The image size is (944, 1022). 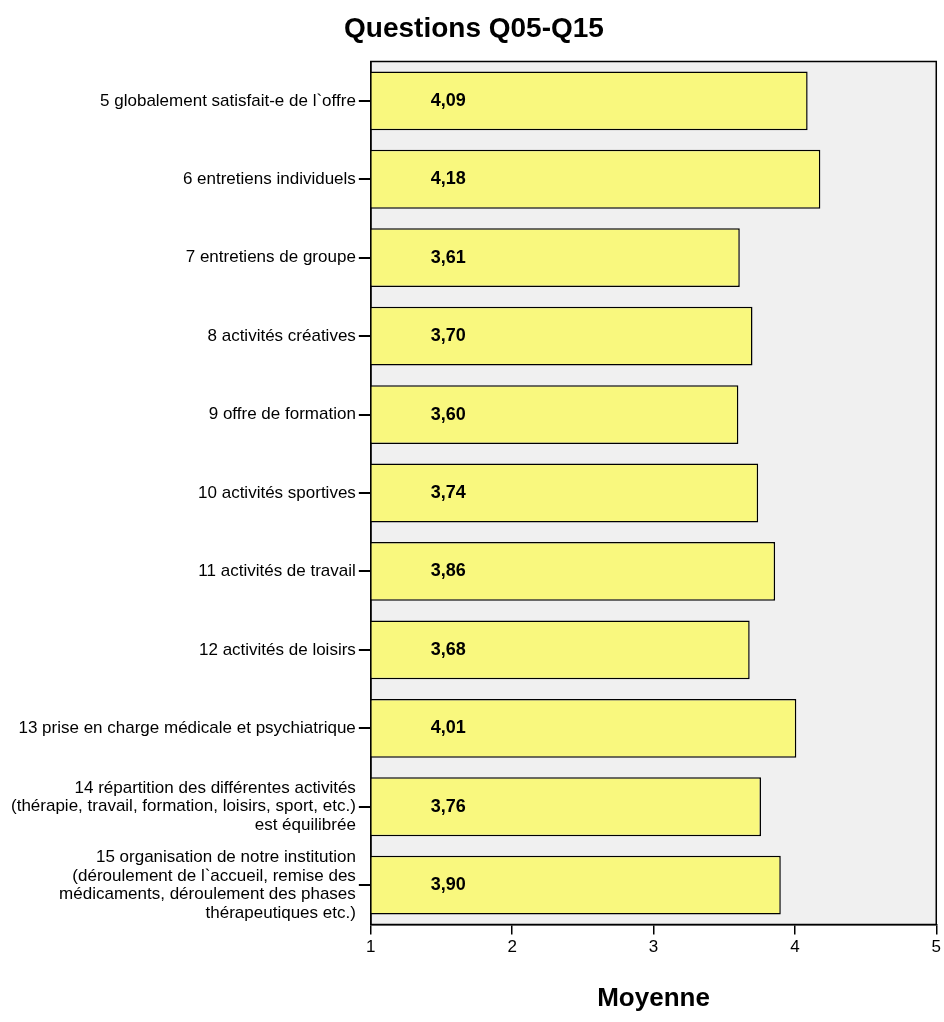 What do you see at coordinates (281, 335) in the screenshot?
I see `y-tick-label: 8 activités créatives` at bounding box center [281, 335].